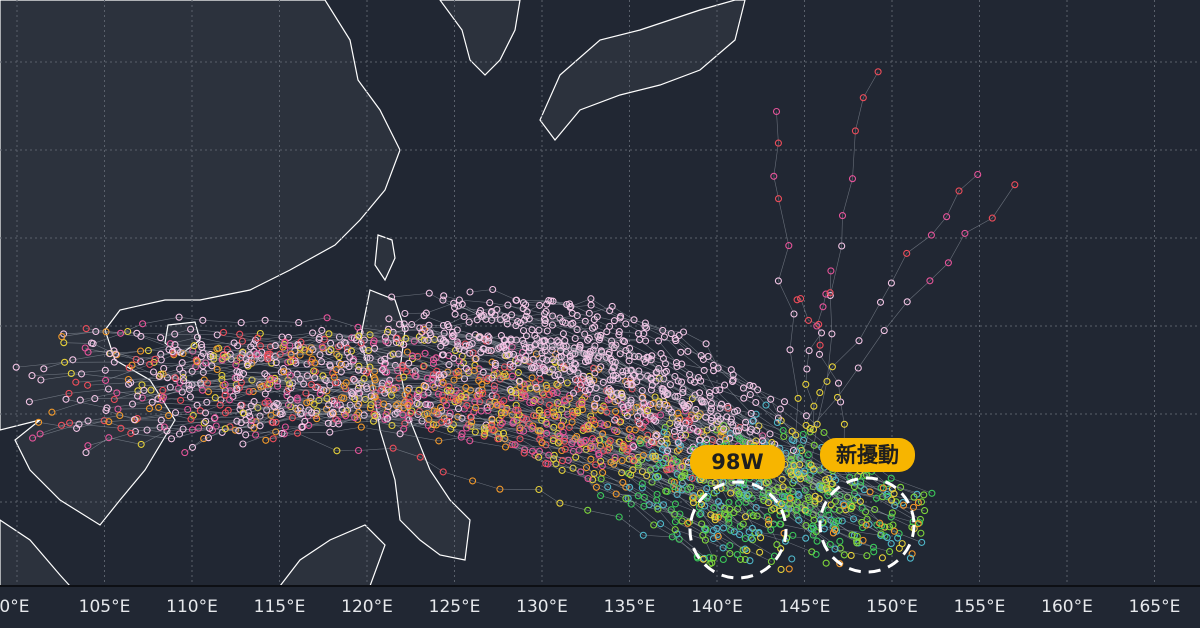 Image resolution: width=1200 pixels, height=628 pixels. What do you see at coordinates (542, 607) in the screenshot?
I see `x-tick-label: 130°E` at bounding box center [542, 607].